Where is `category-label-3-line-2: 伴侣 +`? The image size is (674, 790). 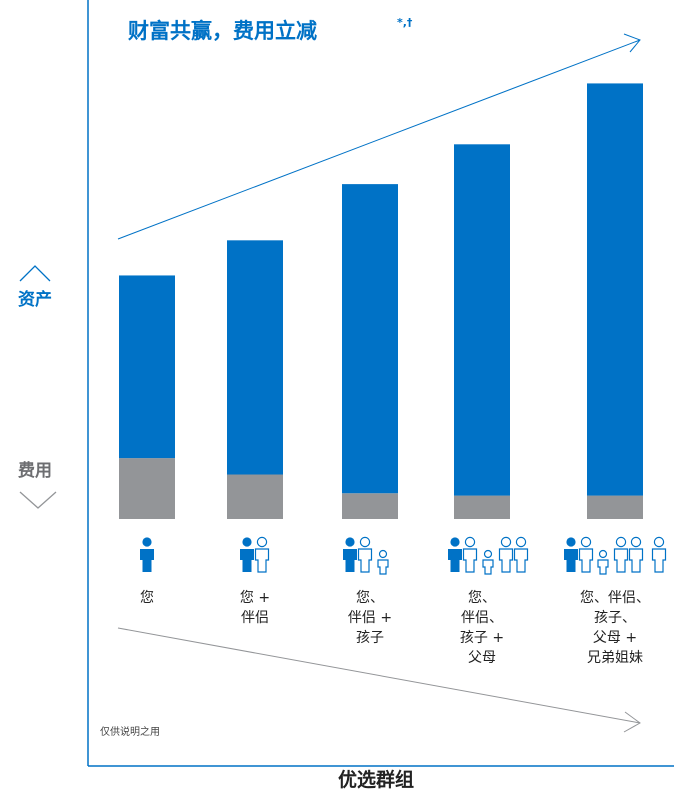 category-label-3-line-2: 伴侣 + is located at coordinates (370, 618).